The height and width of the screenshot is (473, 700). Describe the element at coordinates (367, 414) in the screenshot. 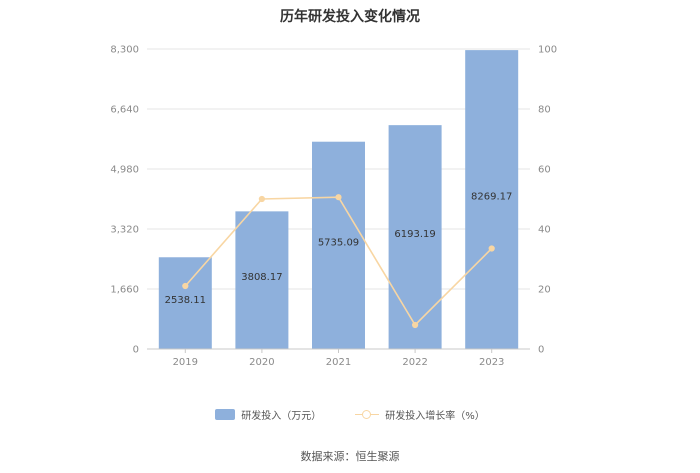

I see `legend-line-swatch` at that location.